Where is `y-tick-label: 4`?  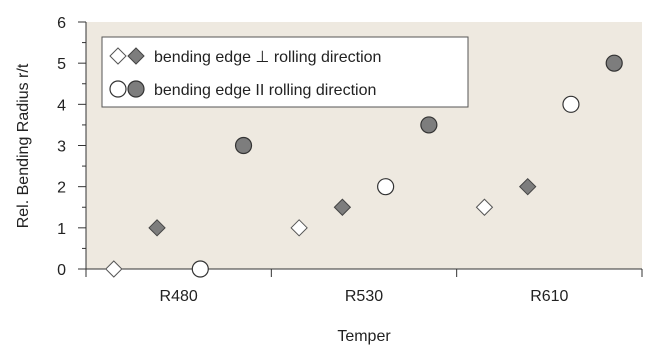 y-tick-label: 4 is located at coordinates (61, 105).